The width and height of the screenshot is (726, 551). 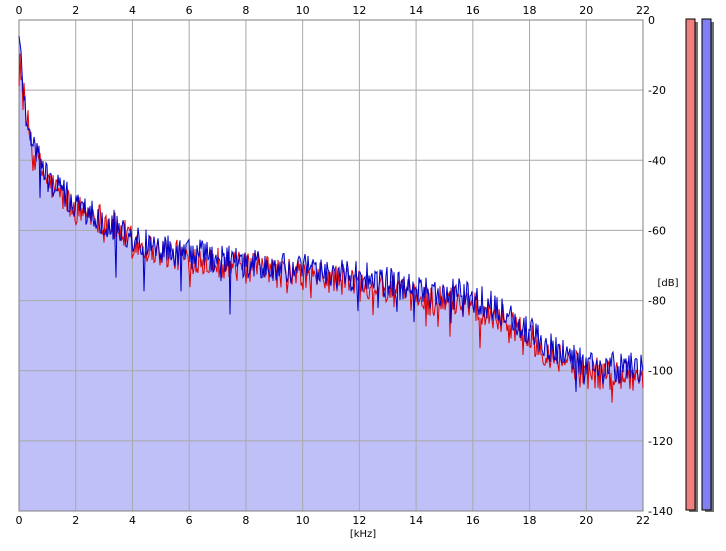 What do you see at coordinates (75, 10) in the screenshot?
I see `x-tick-label-top-1: 2` at bounding box center [75, 10].